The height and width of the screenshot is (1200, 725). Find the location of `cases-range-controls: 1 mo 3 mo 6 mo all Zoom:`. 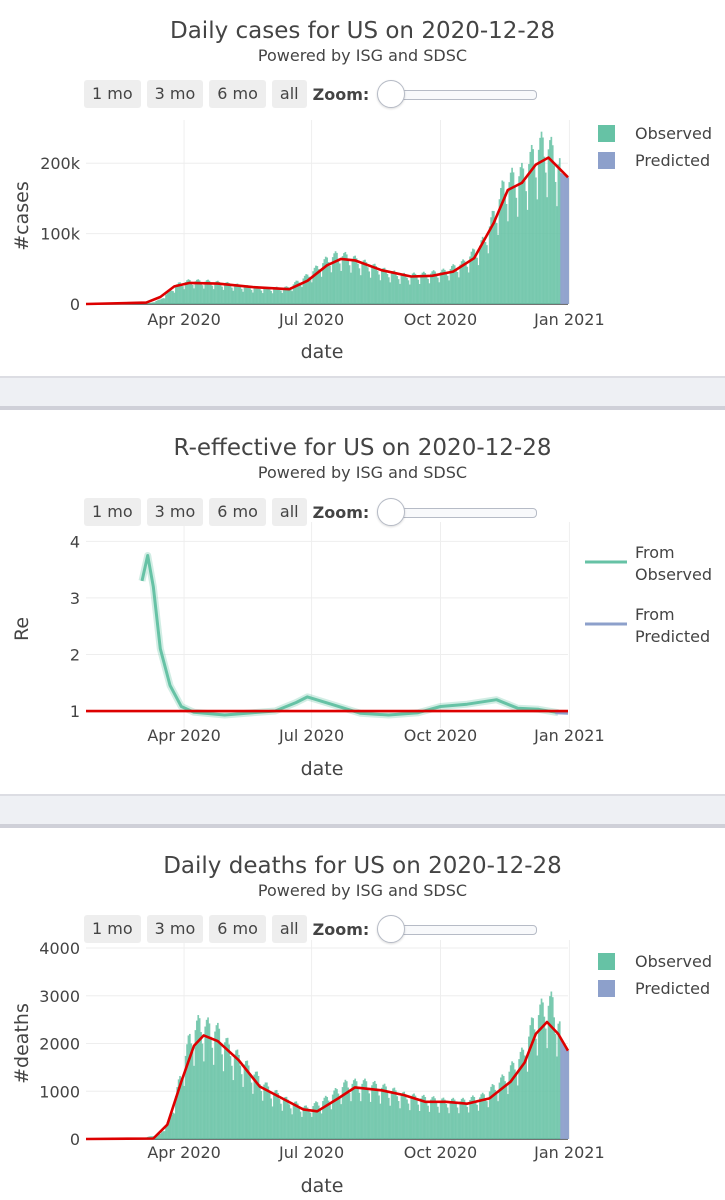

cases-range-controls: 1 mo 3 mo 6 mo all Zoom: is located at coordinates (311, 94).